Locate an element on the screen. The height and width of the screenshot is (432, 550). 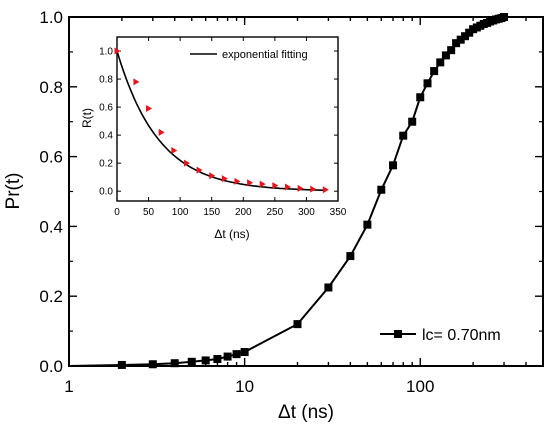
main-y-tick-label: 0.2 is located at coordinates (51, 296).